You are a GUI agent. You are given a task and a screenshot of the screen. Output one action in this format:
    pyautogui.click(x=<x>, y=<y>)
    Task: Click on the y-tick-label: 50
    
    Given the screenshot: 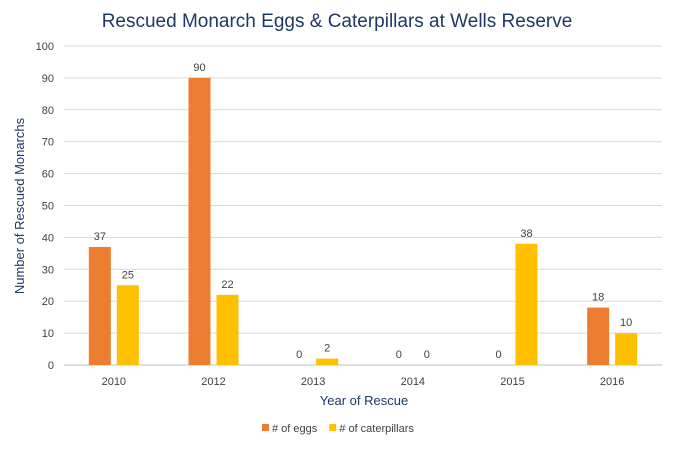 What is the action you would take?
    pyautogui.click(x=48, y=207)
    